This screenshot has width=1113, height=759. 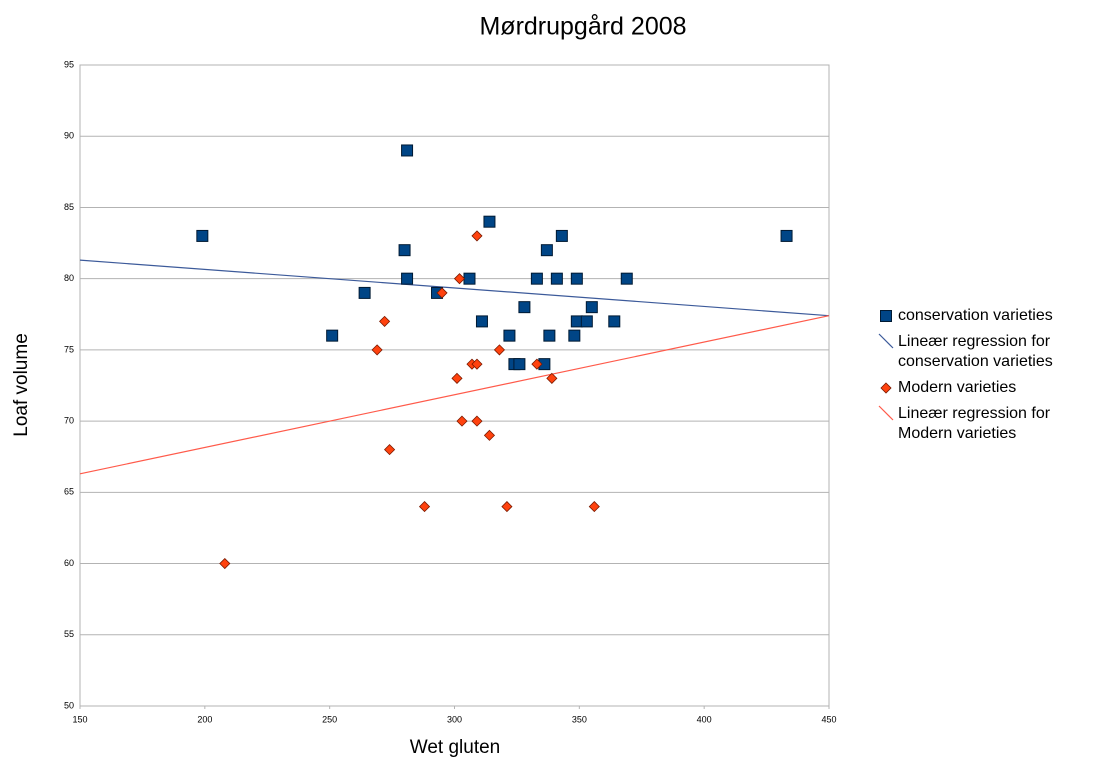 I want to click on legend-label: conservation varieties, so click(x=975, y=315).